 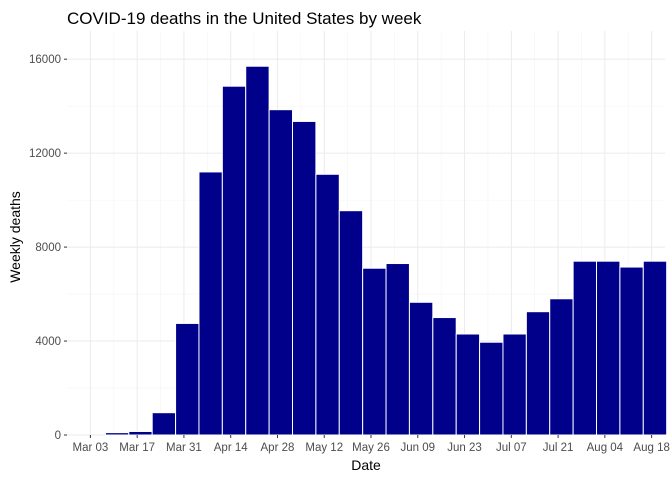 I want to click on y-tick-label: 8000, so click(x=48, y=248).